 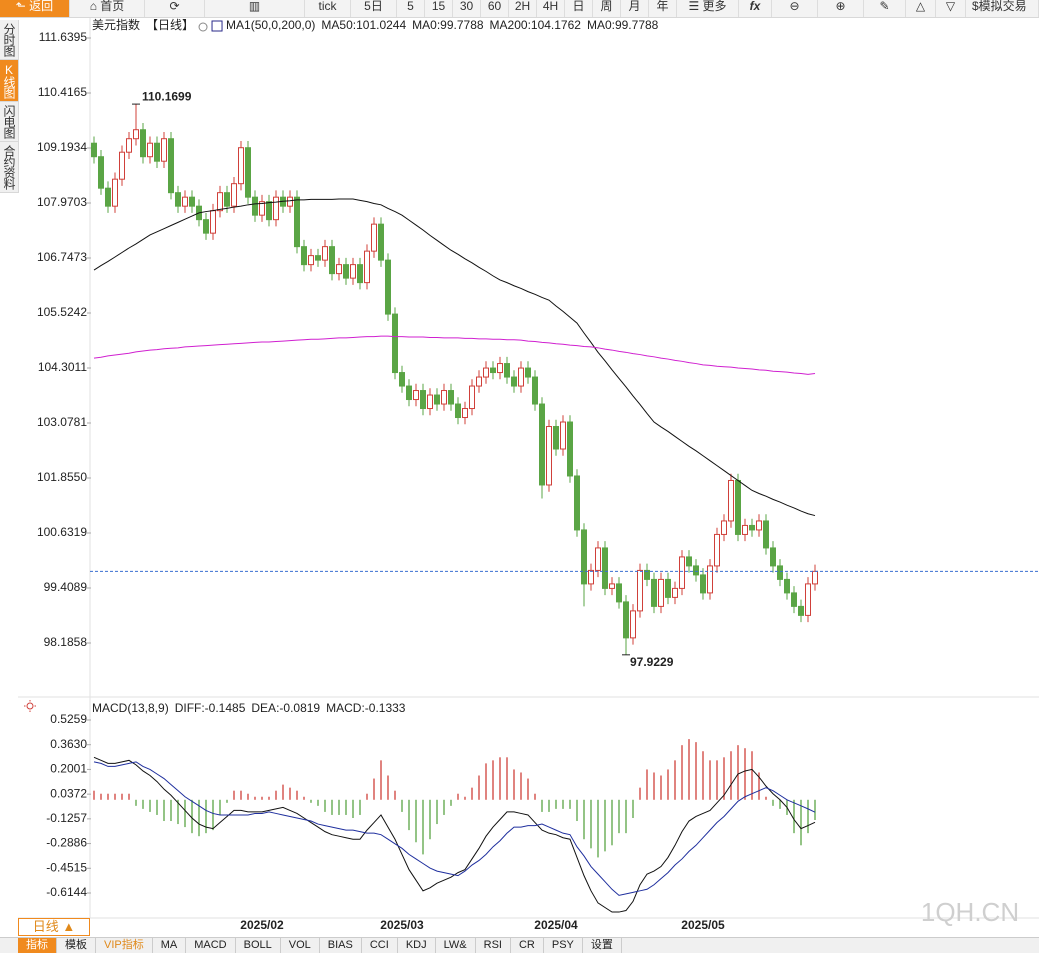 I want to click on indicator-tab: CCI, so click(x=380, y=945).